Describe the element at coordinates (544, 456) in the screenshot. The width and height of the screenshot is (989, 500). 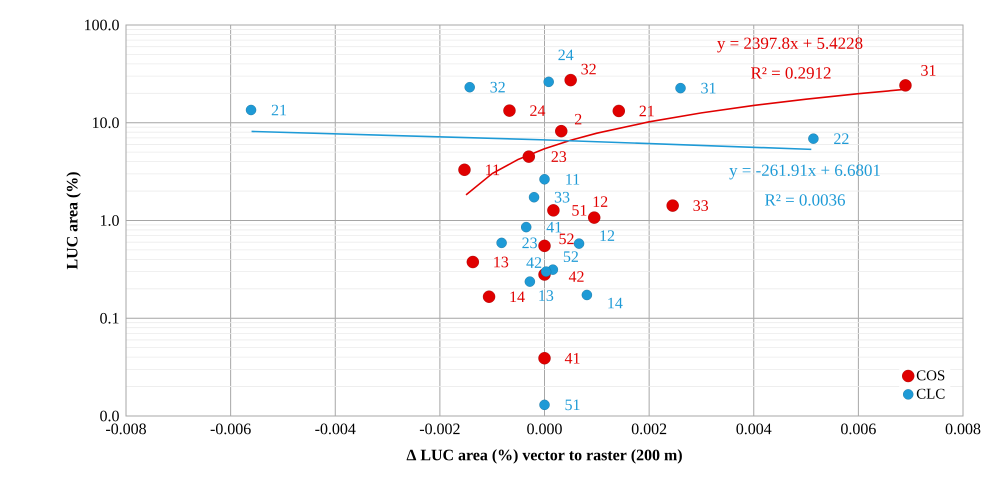
I see `x-axis-title: Δ LUC area (%) vector to raster (200 m)` at that location.